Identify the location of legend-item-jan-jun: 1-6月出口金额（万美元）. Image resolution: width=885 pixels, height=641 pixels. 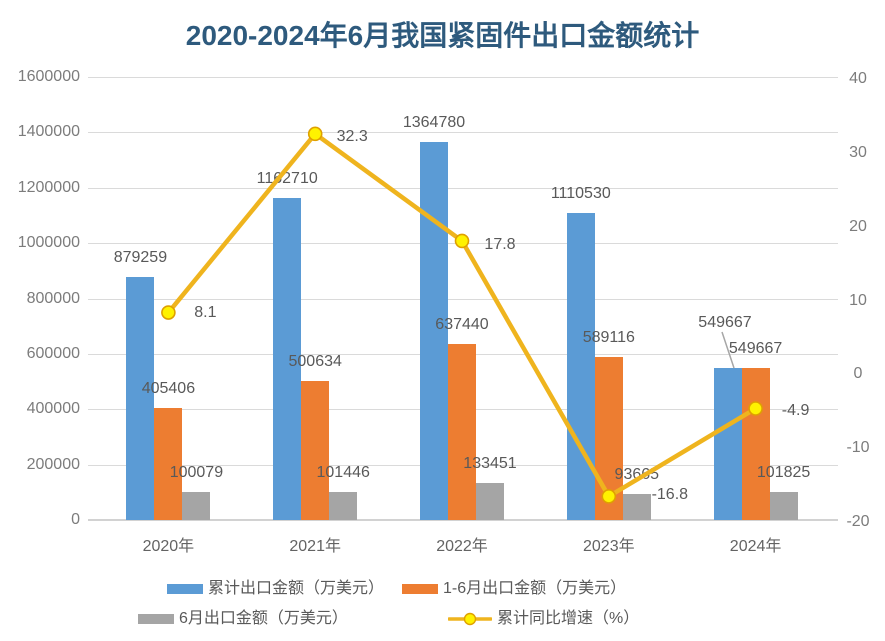
(514, 589).